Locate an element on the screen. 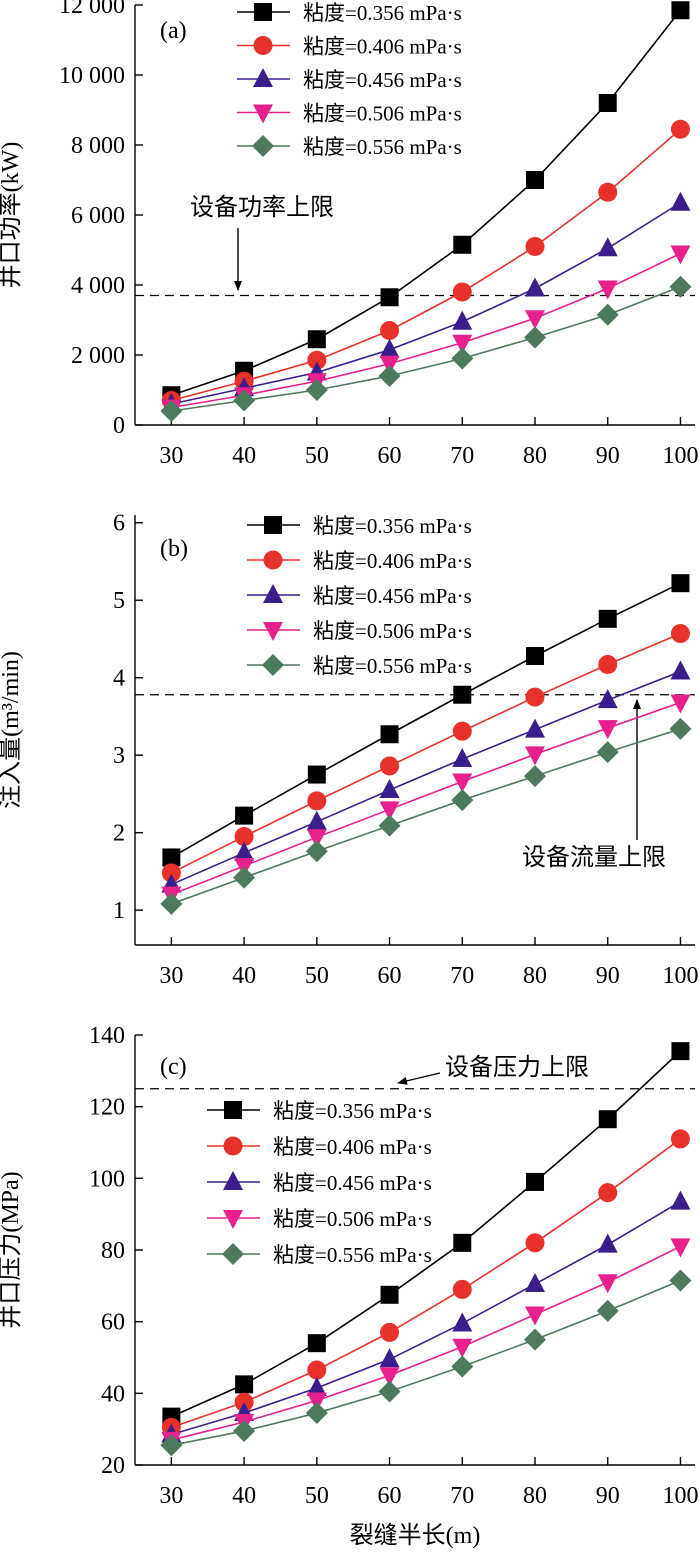  x-tick-label: 90 is located at coordinates (608, 976).